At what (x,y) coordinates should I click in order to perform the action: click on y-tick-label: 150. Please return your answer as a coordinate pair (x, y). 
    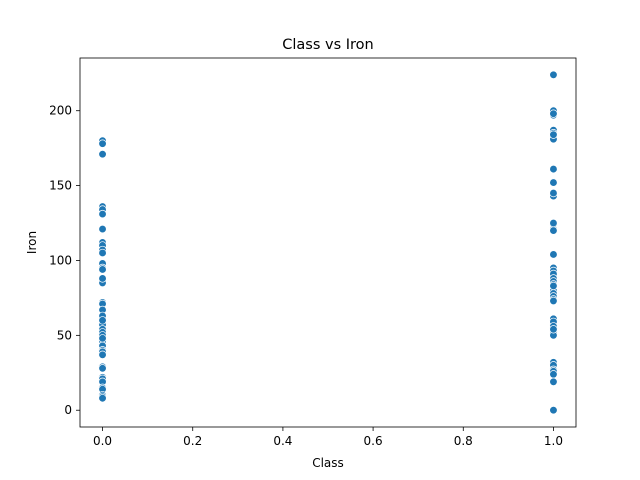
    Looking at the image, I should click on (60, 186).